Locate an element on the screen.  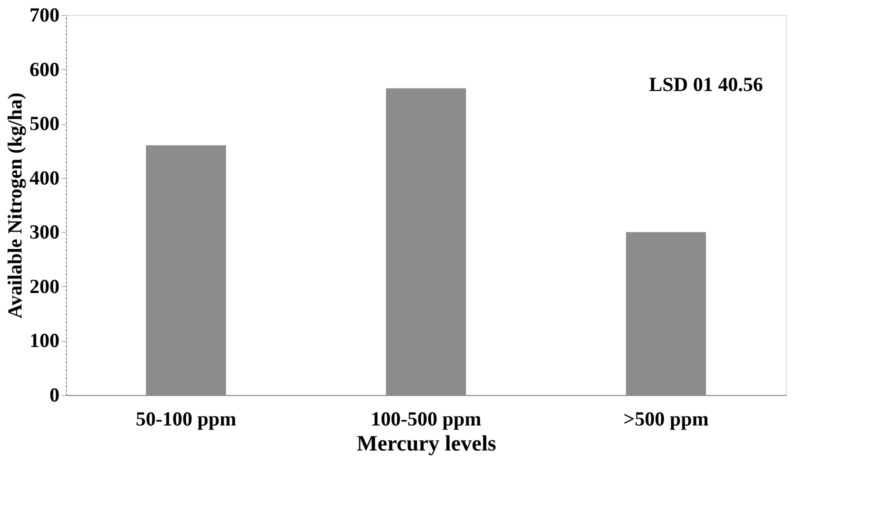
x-tick-label: 50-100 ppm is located at coordinates (186, 419).